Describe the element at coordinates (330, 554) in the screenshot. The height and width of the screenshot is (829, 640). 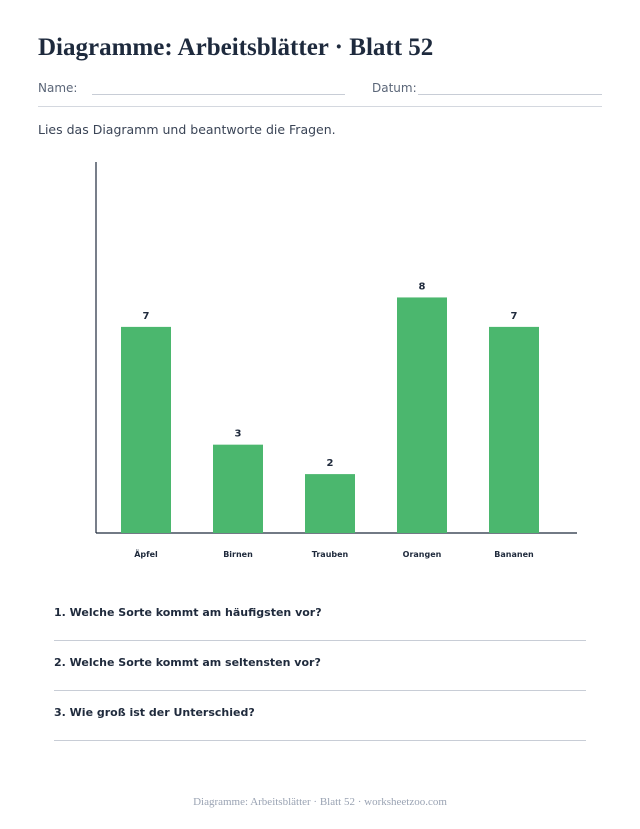
I see `category-label-3: Trauben` at that location.